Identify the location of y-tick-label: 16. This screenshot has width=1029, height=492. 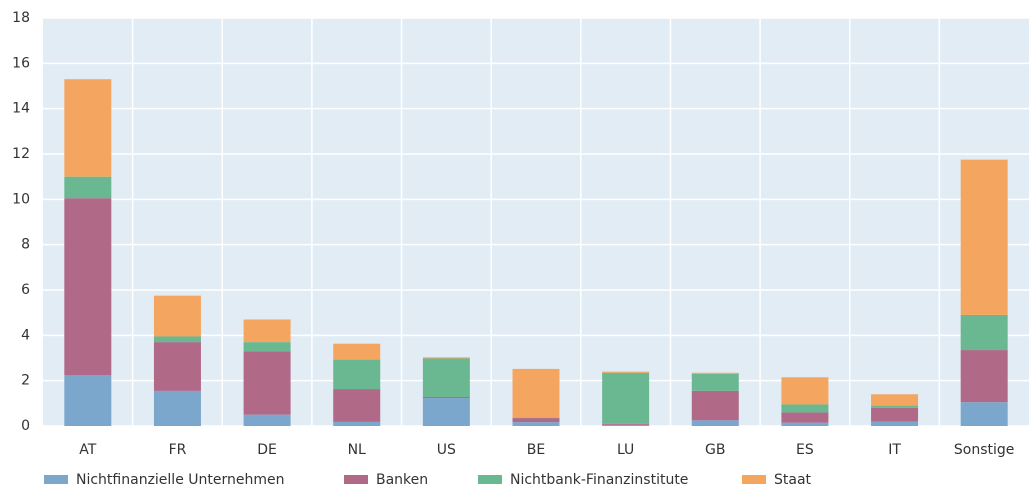
(21, 63).